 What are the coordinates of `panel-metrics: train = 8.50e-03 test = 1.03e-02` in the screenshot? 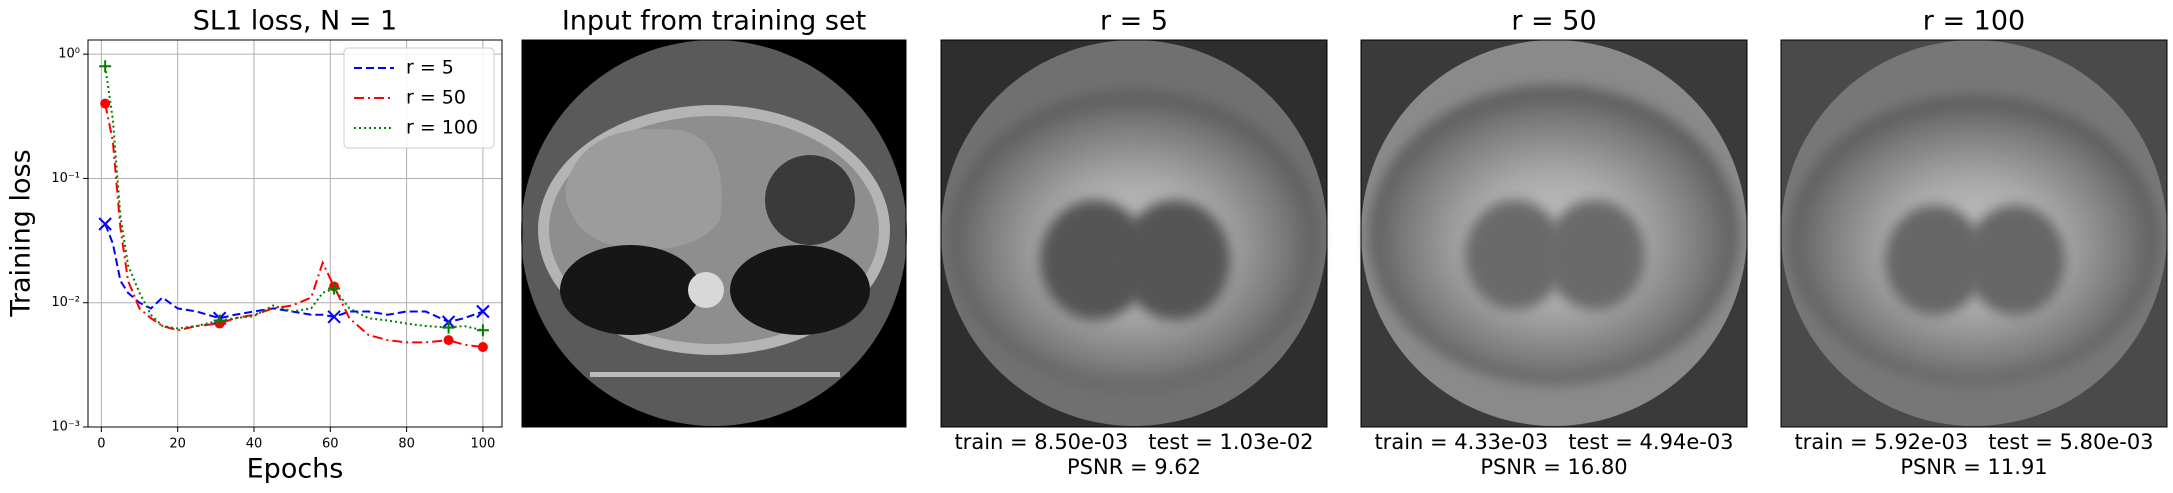 It's located at (1133, 442).